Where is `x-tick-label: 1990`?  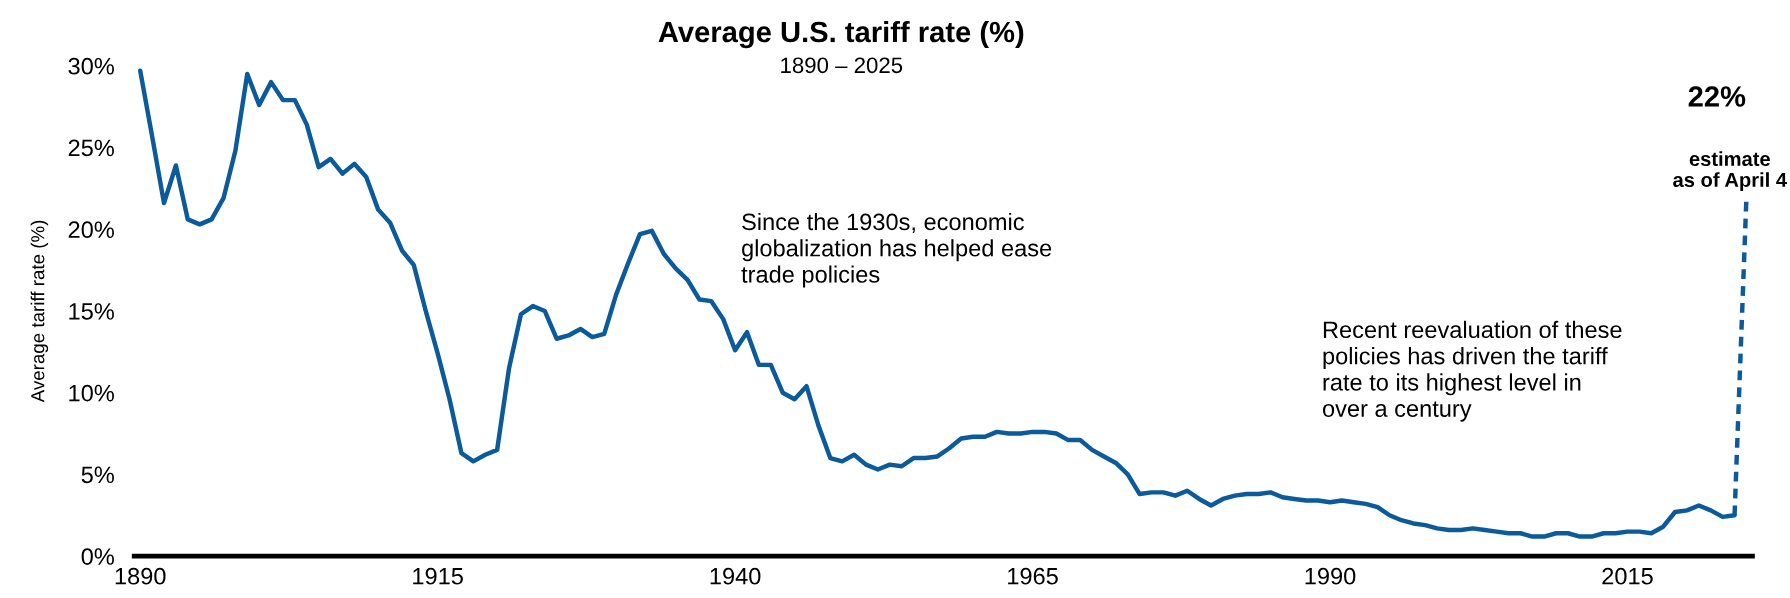
x-tick-label: 1990 is located at coordinates (1330, 576).